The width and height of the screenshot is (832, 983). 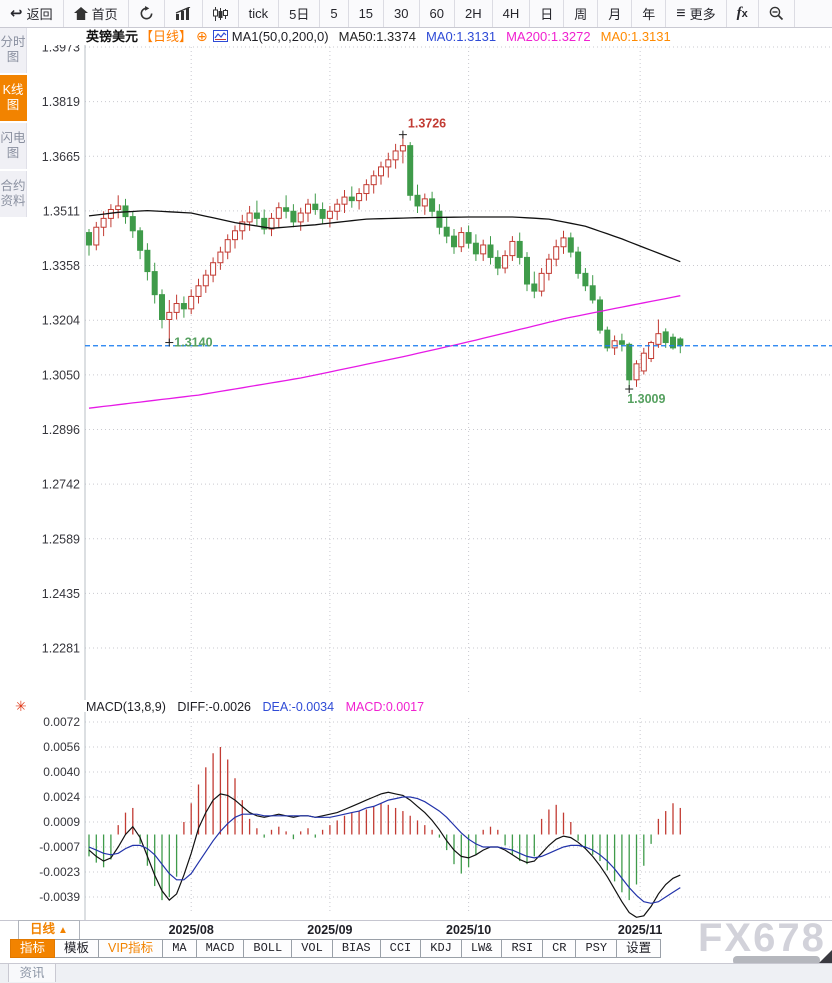 What do you see at coordinates (312, 948) in the screenshot?
I see `indicator-tab-VOL: VOL` at bounding box center [312, 948].